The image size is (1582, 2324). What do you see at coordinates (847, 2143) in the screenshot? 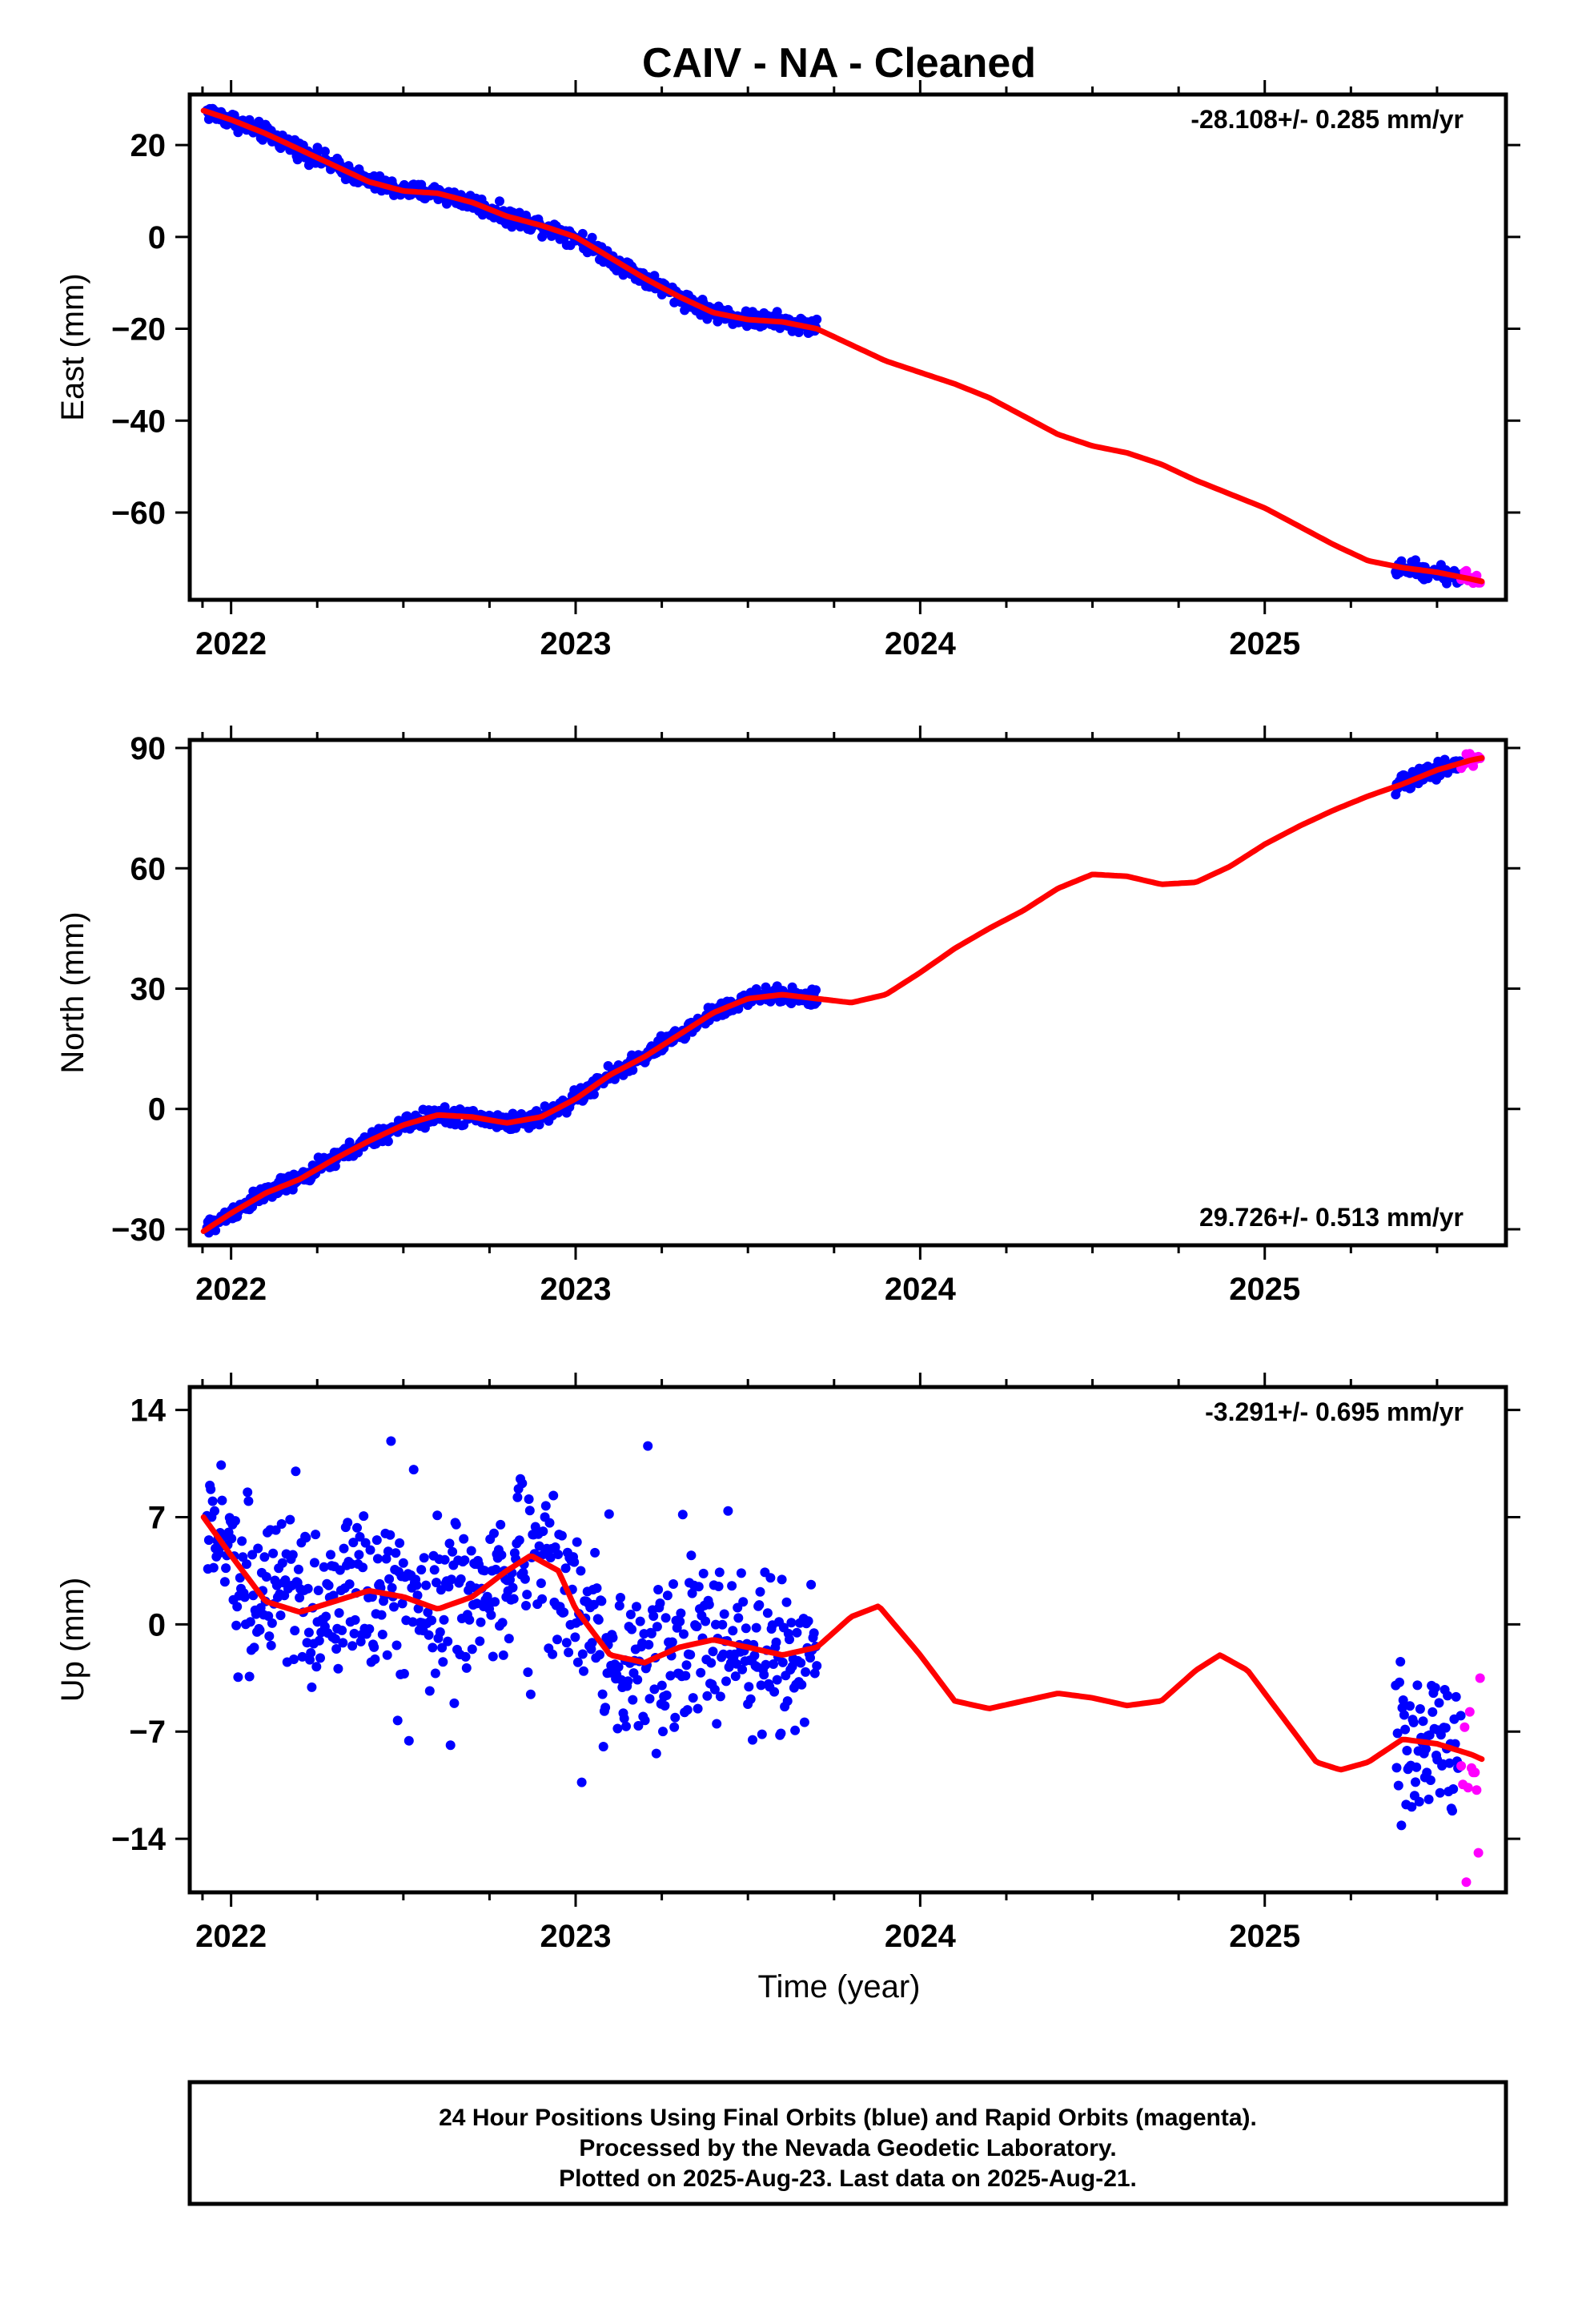
I see `footer-box` at bounding box center [847, 2143].